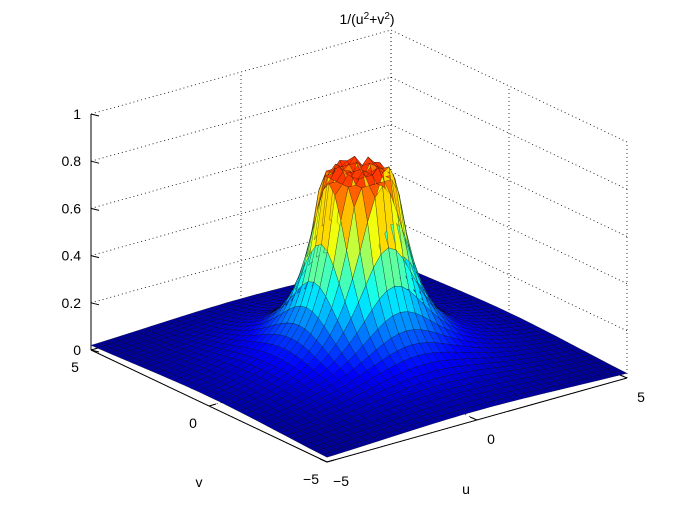 This screenshot has height=520, width=692. I want to click on z-tick-label: 0.4, so click(72, 256).